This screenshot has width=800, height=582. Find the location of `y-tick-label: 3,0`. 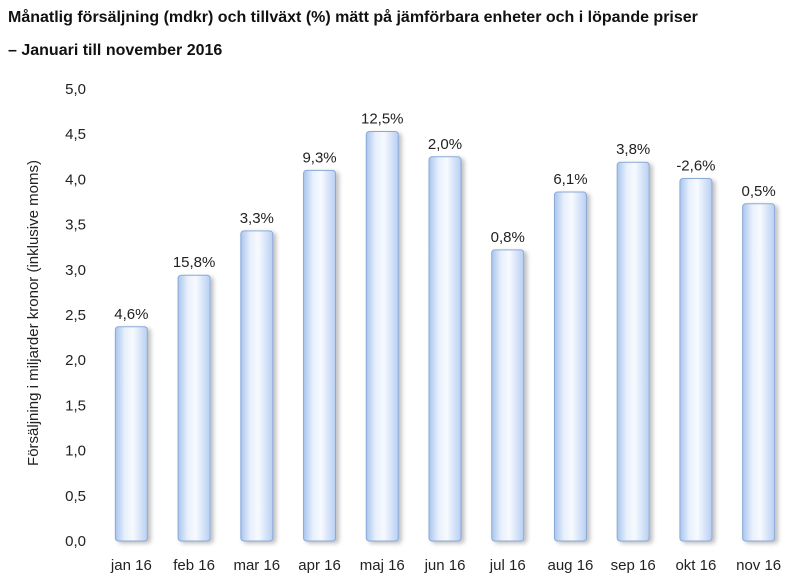

y-tick-label: 3,0 is located at coordinates (75, 270).